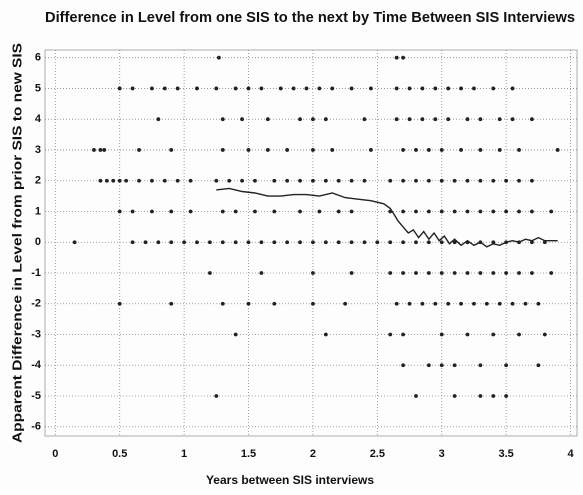 The image size is (583, 495). I want to click on y-tick-label: 2, so click(38, 181).